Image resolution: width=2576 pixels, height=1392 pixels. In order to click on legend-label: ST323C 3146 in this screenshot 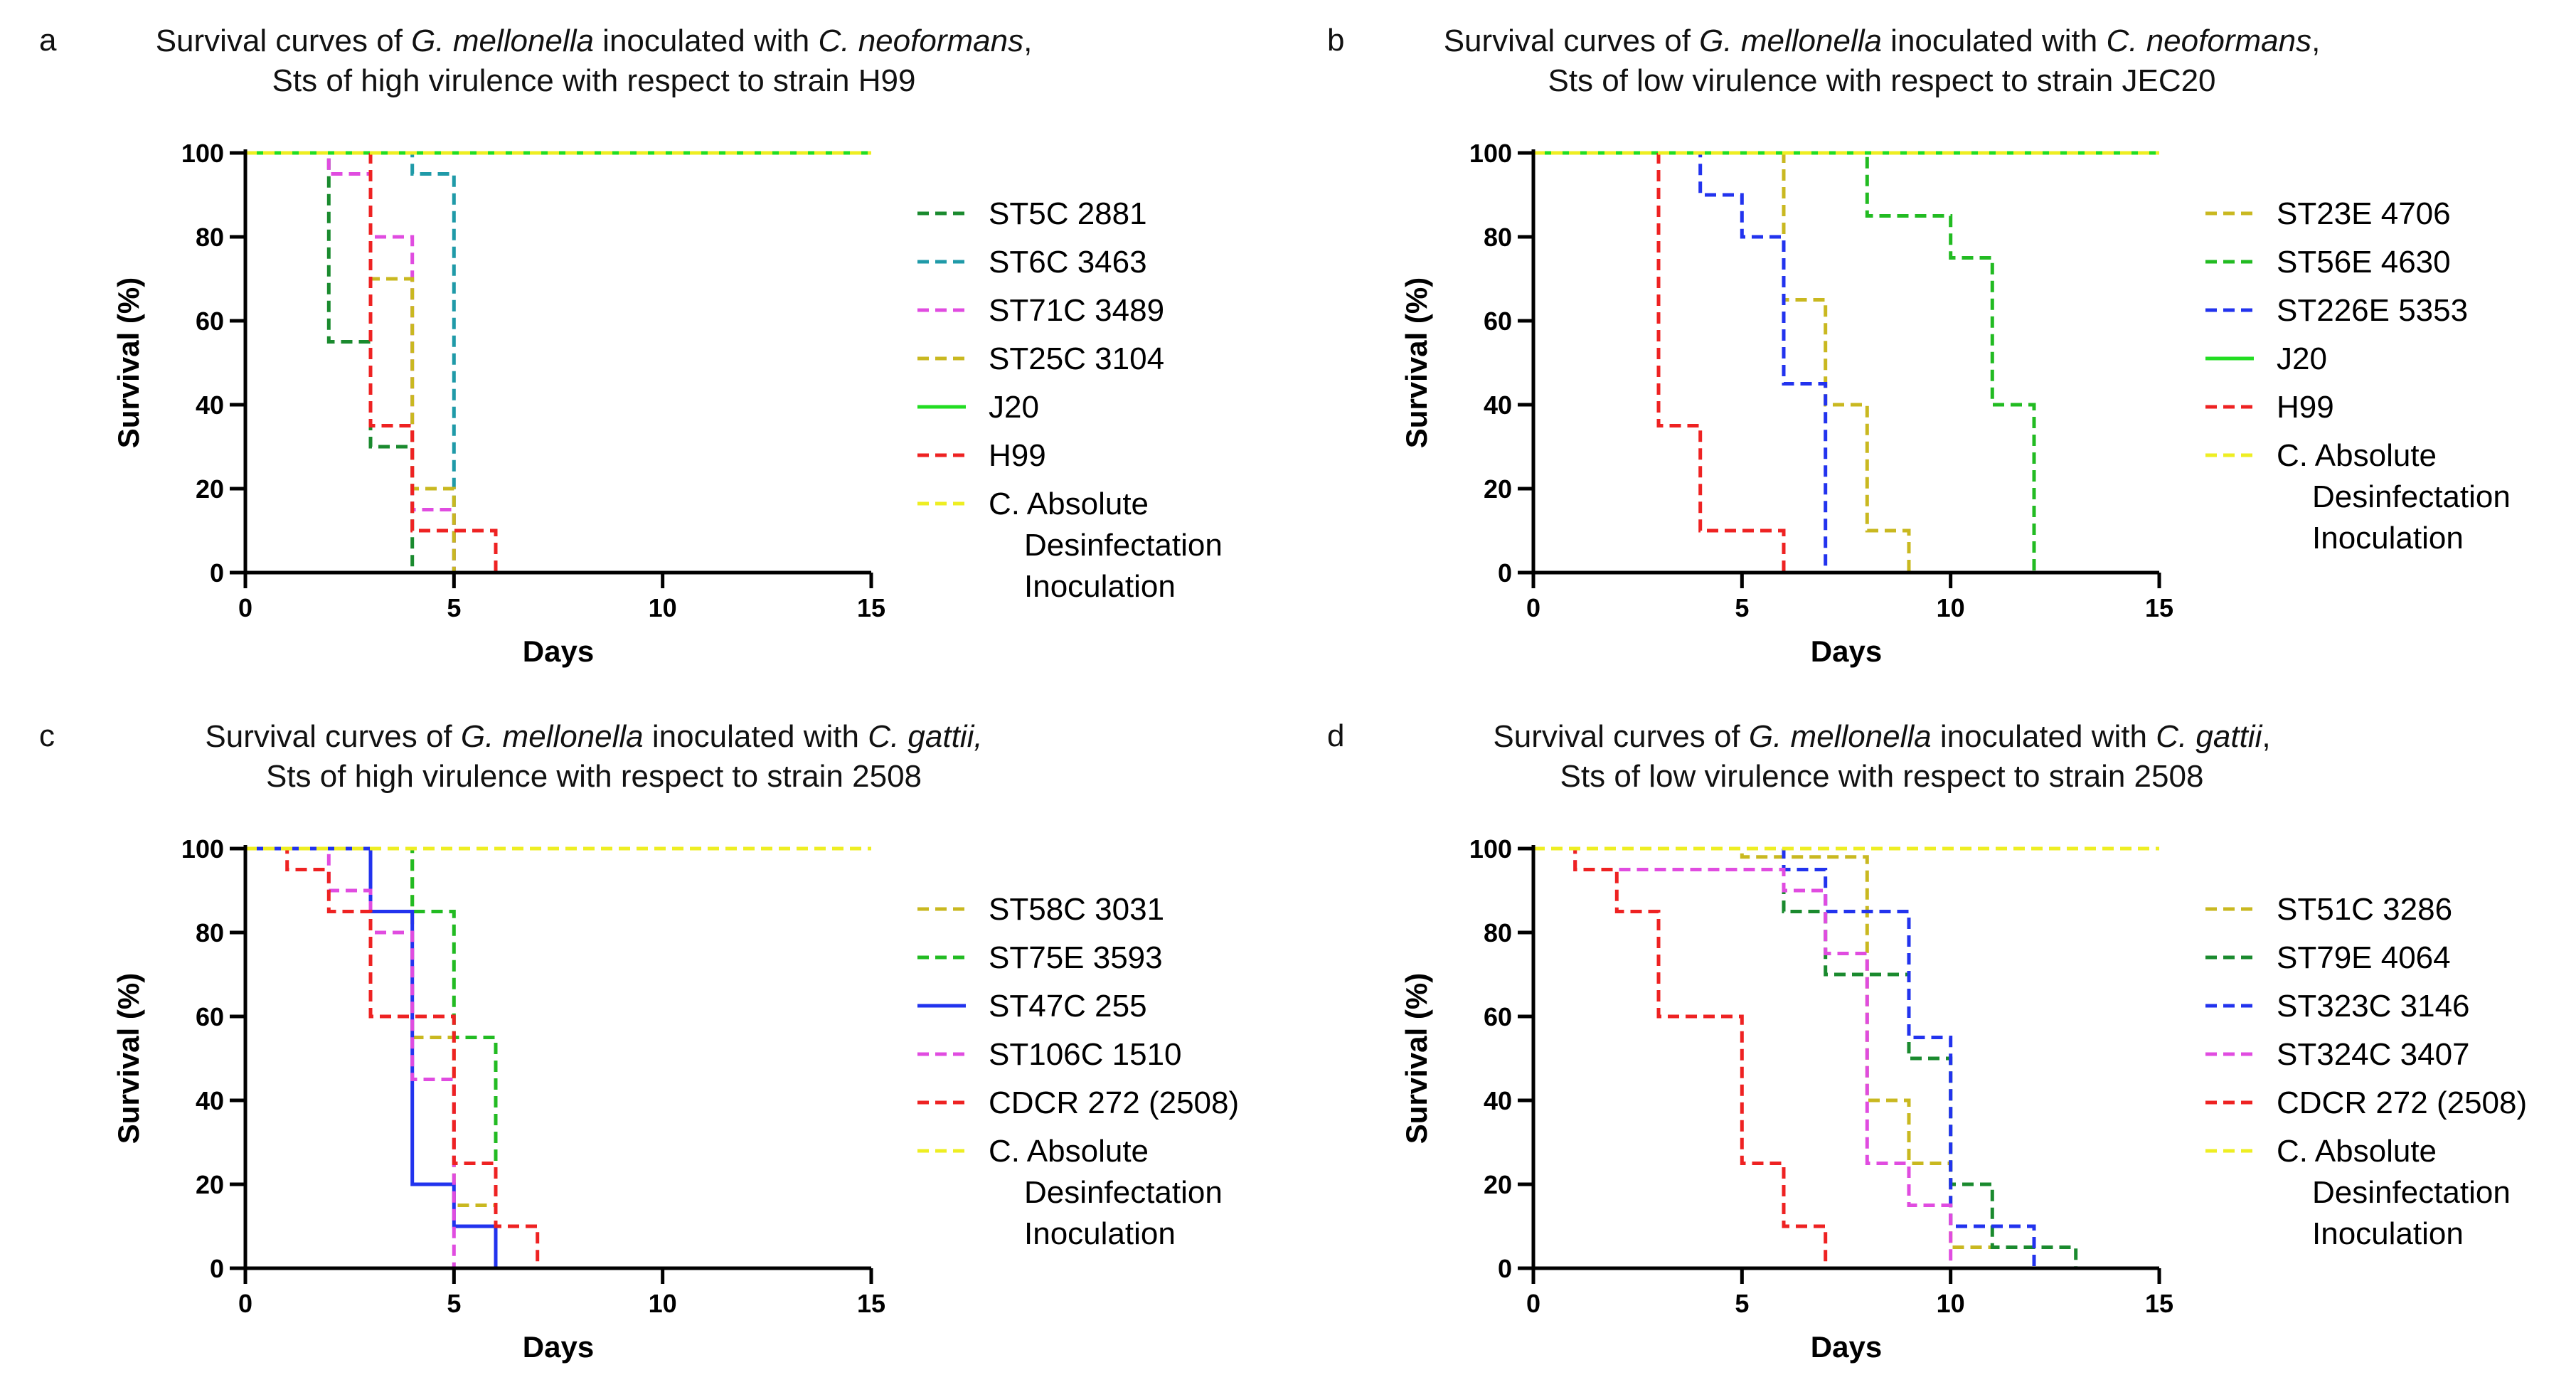, I will do `click(2373, 1007)`.